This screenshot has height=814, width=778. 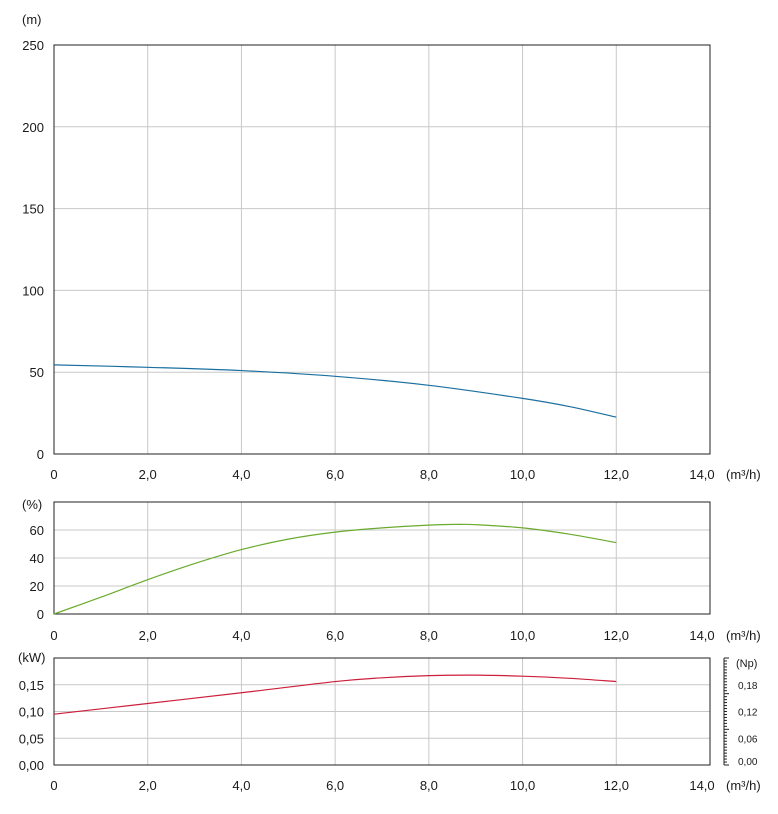 What do you see at coordinates (31, 712) in the screenshot?
I see `y-tick-label: 0,10` at bounding box center [31, 712].